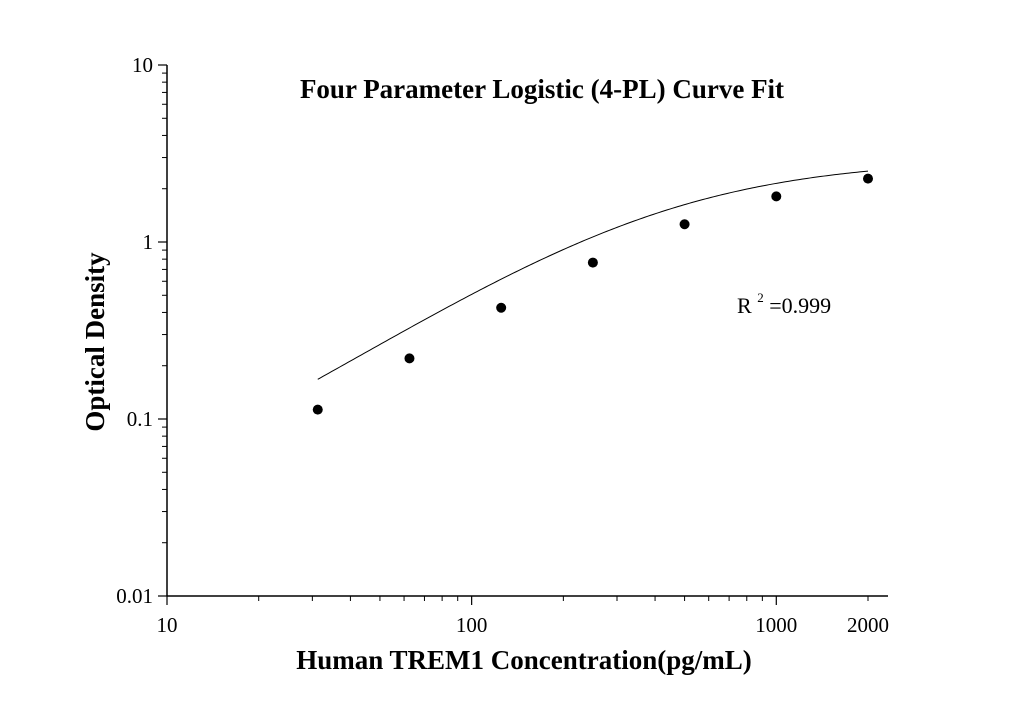  Describe the element at coordinates (776, 625) in the screenshot. I see `x-tick-label: 1000` at that location.